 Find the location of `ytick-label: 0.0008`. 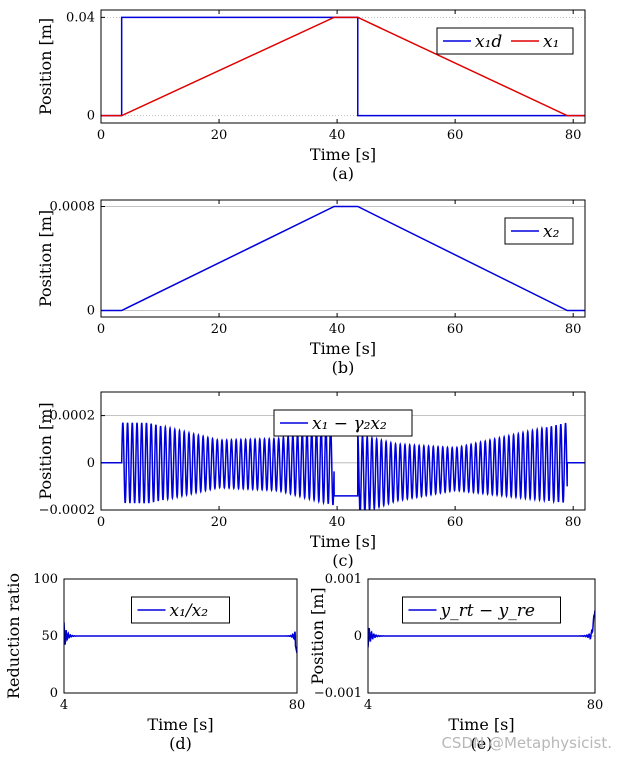

ytick-label: 0.0008 is located at coordinates (73, 207).